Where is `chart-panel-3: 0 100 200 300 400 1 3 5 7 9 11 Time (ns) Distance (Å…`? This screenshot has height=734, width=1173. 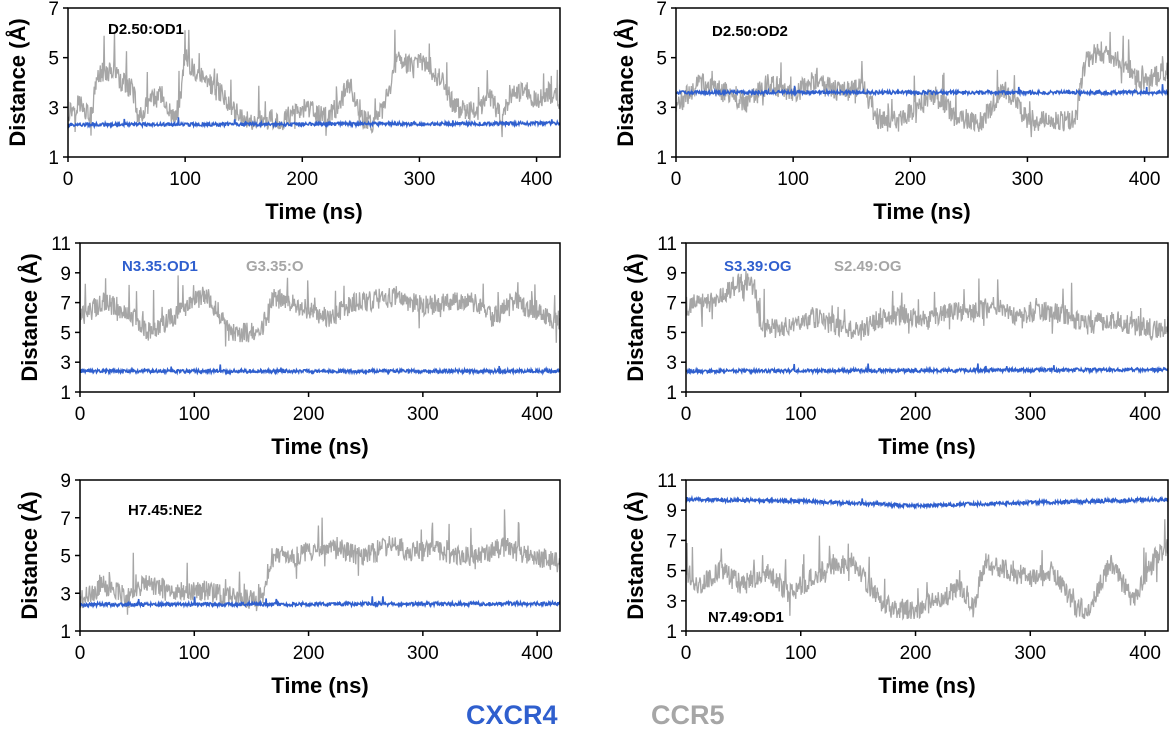
chart-panel-3: 0 100 200 300 400 1 3 5 7 9 11 Time (ns) Distance (Å… is located at coordinates (288, 346).